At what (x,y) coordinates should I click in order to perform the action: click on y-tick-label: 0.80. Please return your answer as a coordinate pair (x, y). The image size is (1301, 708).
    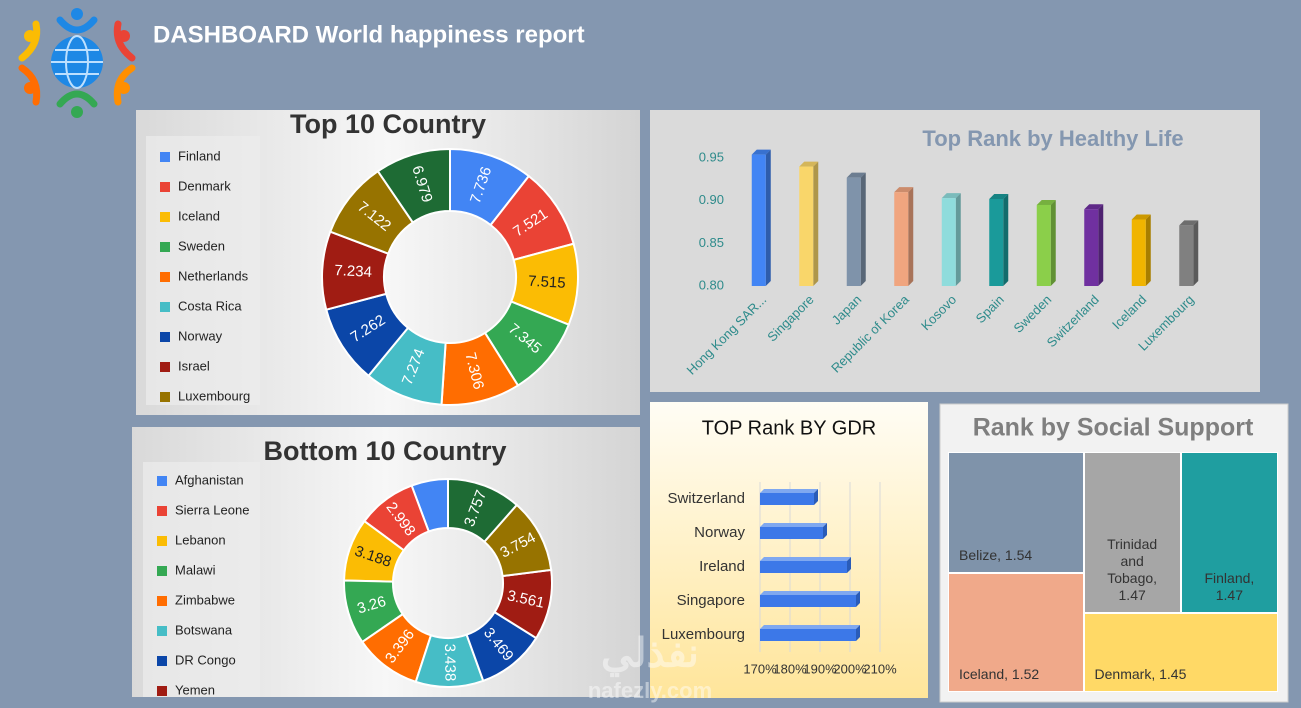
    Looking at the image, I should click on (711, 284).